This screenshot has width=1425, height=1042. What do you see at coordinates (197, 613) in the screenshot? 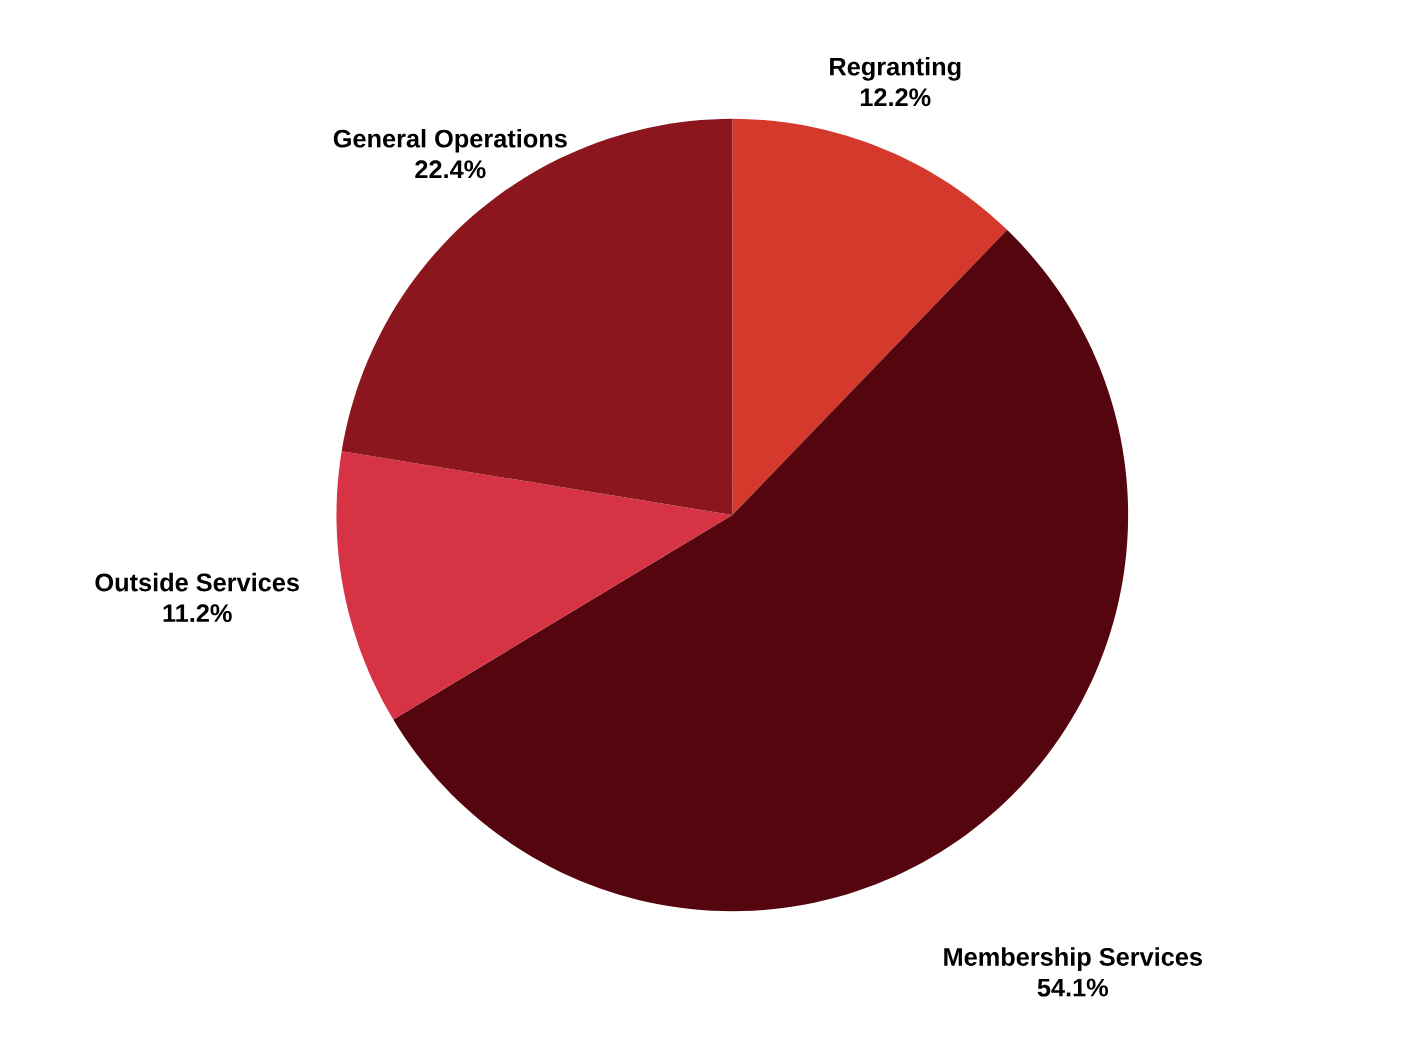
I see `data-label: 11.2%` at bounding box center [197, 613].